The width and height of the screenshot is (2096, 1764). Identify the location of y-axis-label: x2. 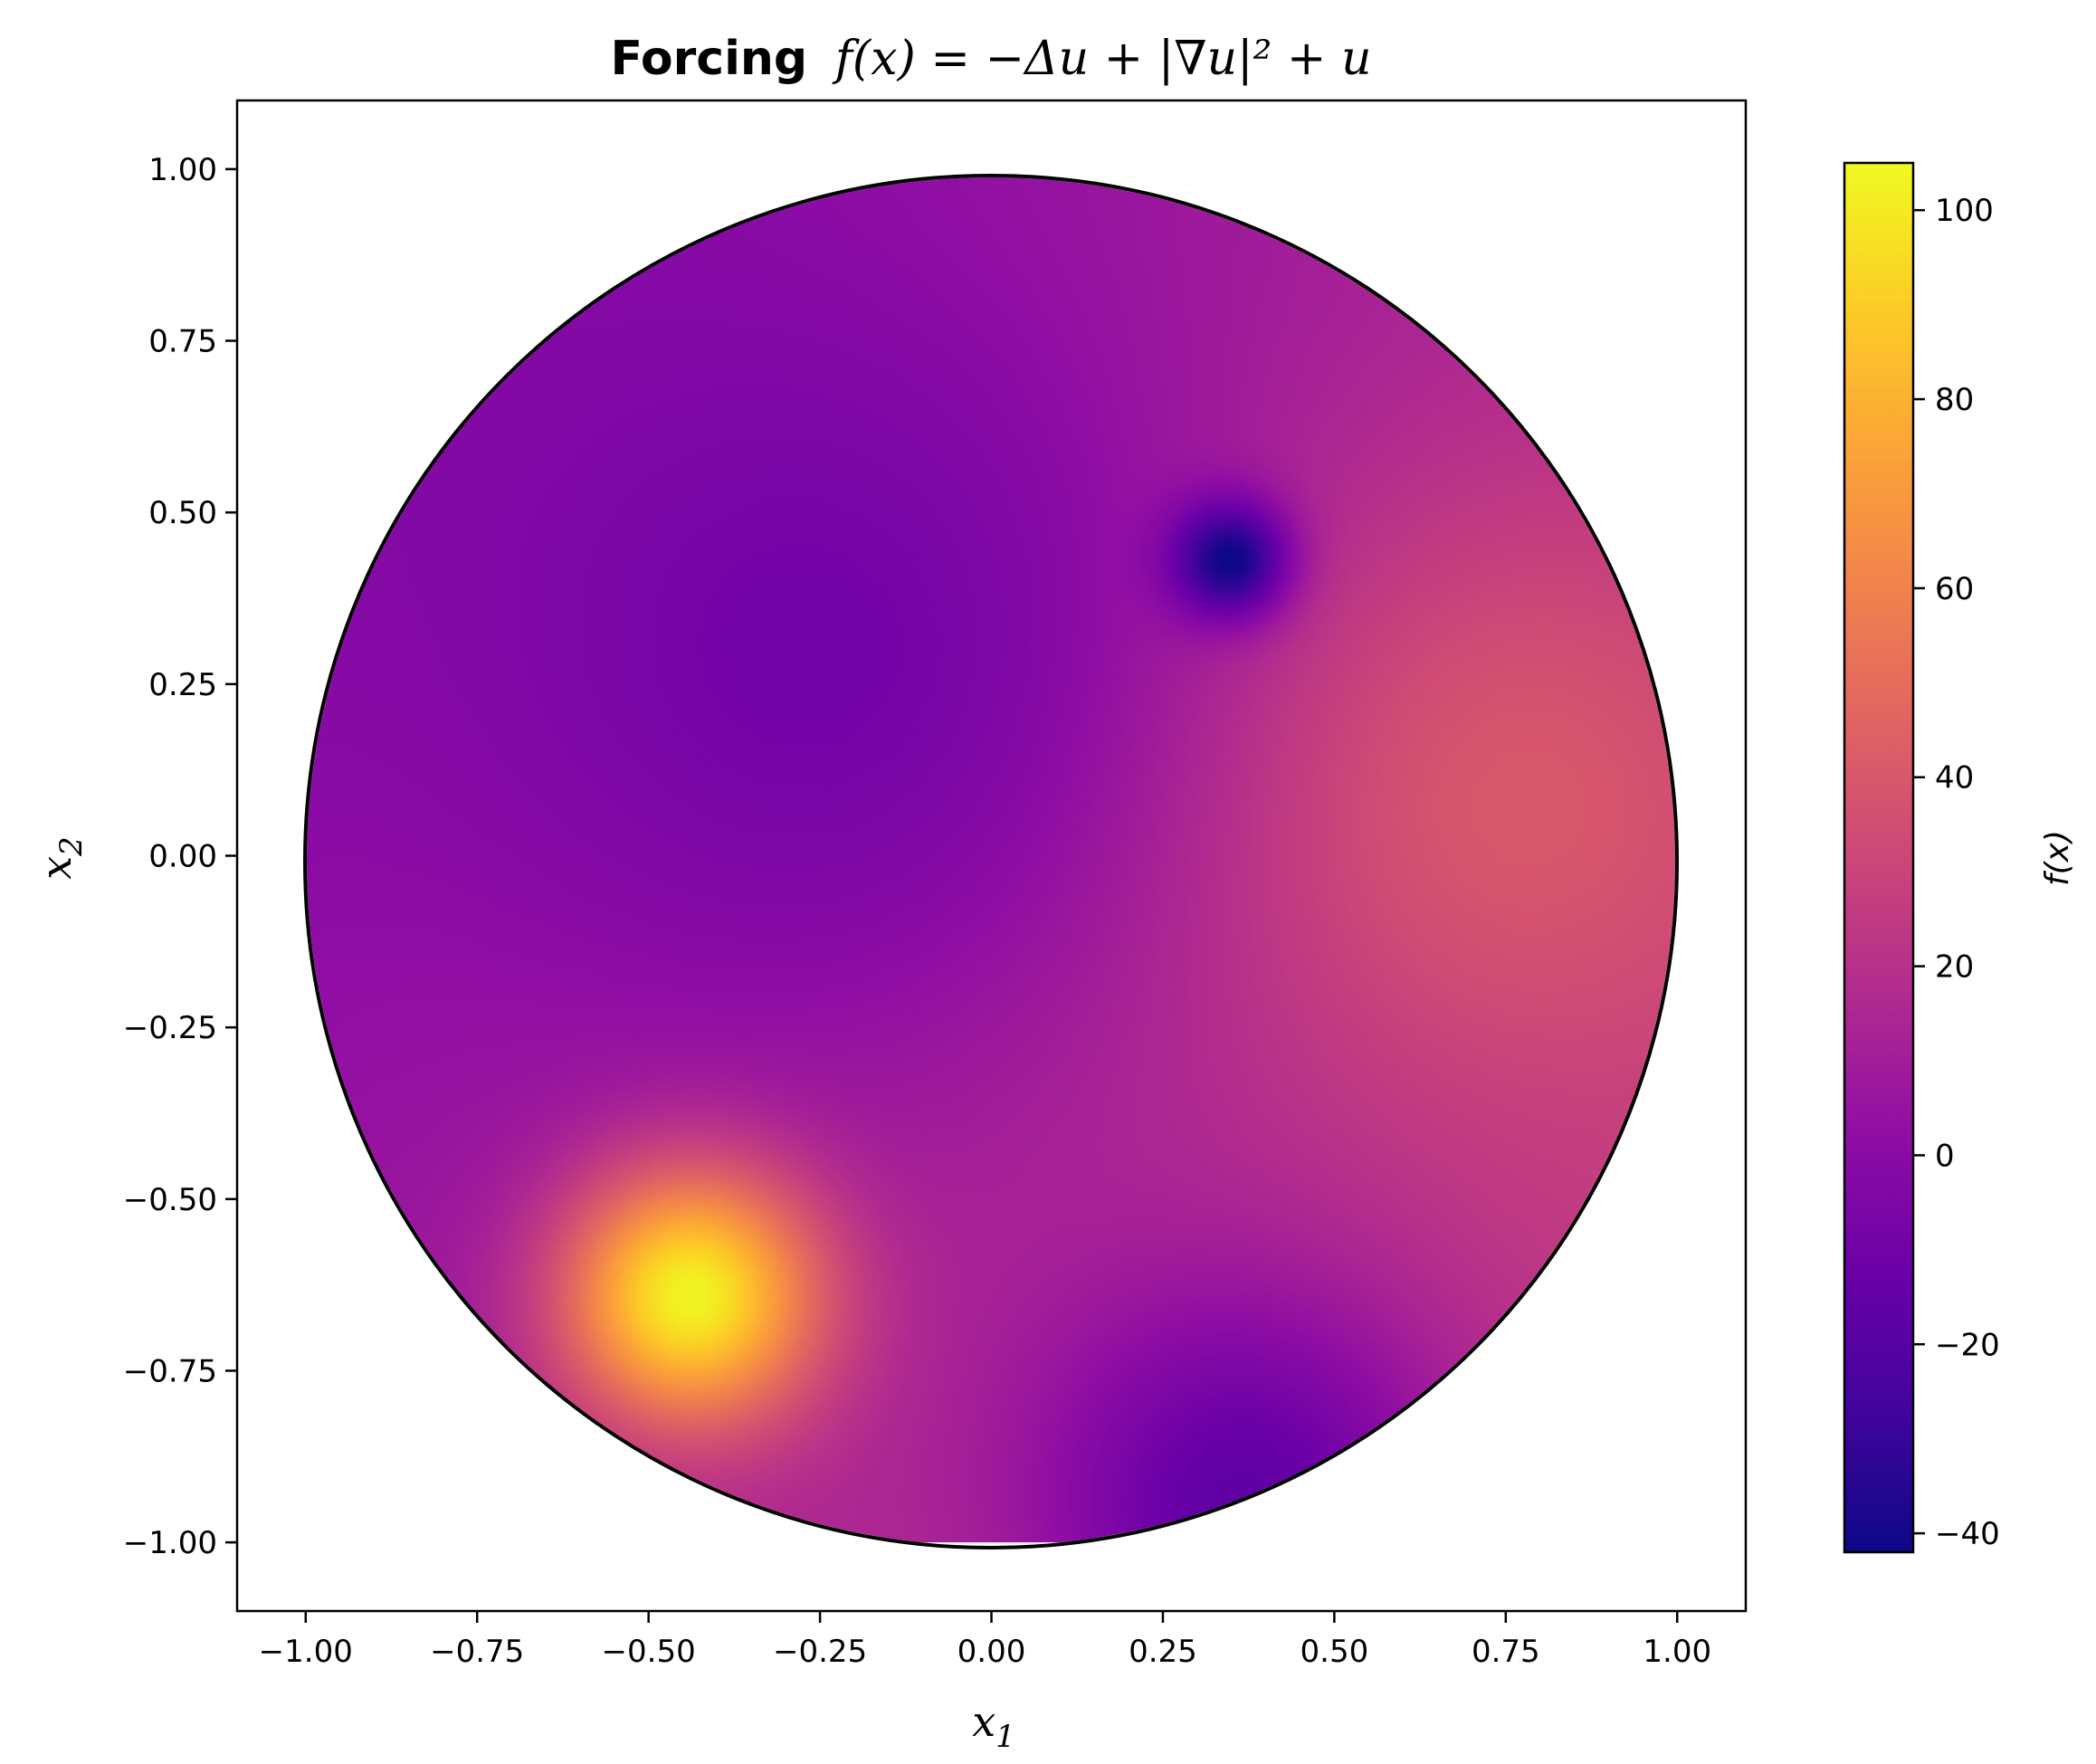
(61, 858).